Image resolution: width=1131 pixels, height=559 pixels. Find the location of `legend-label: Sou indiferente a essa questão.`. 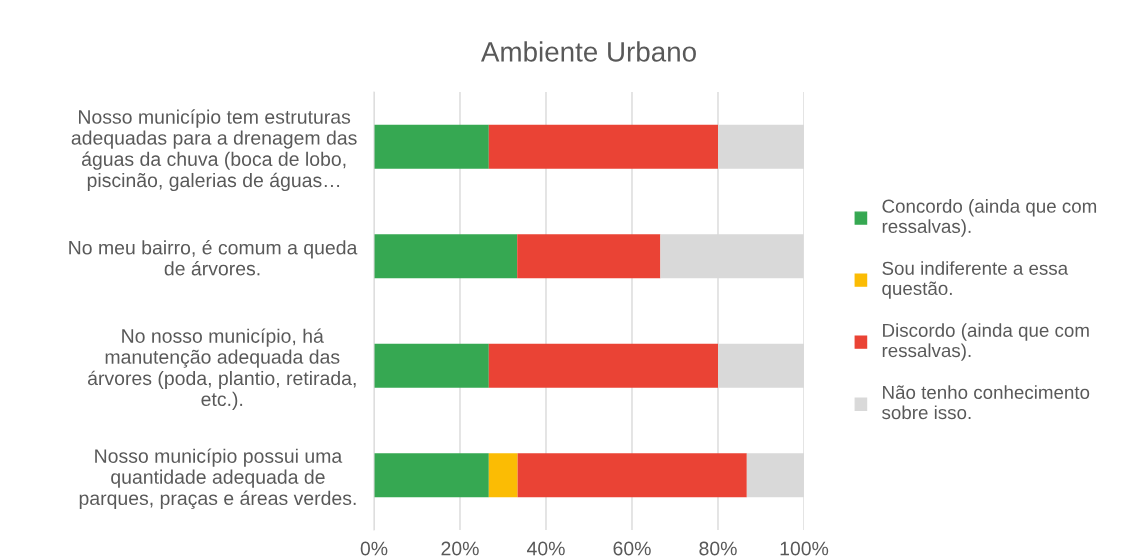

legend-label: Sou indiferente a essa questão. is located at coordinates (975, 280).